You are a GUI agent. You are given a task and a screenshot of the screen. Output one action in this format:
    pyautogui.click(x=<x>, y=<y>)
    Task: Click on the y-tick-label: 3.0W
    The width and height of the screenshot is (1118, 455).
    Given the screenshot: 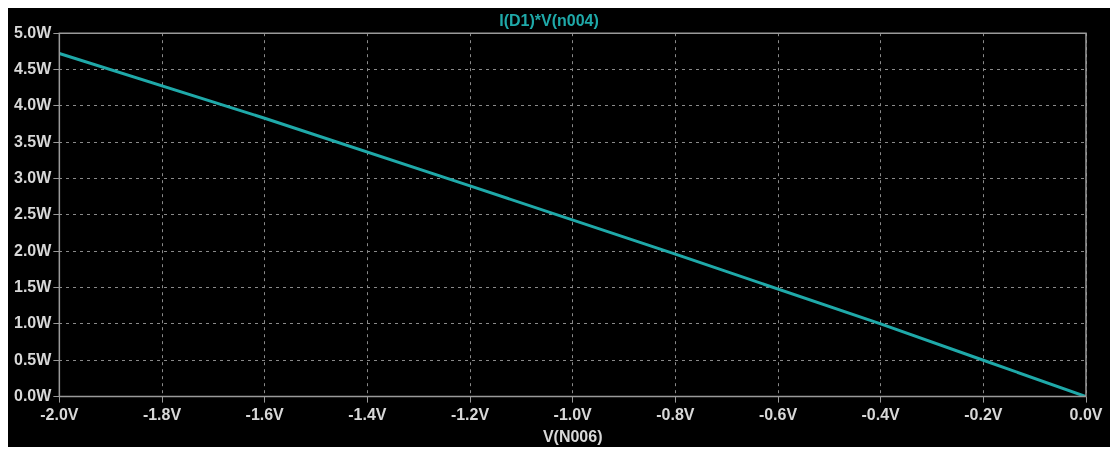 What is the action you would take?
    pyautogui.click(x=33, y=177)
    